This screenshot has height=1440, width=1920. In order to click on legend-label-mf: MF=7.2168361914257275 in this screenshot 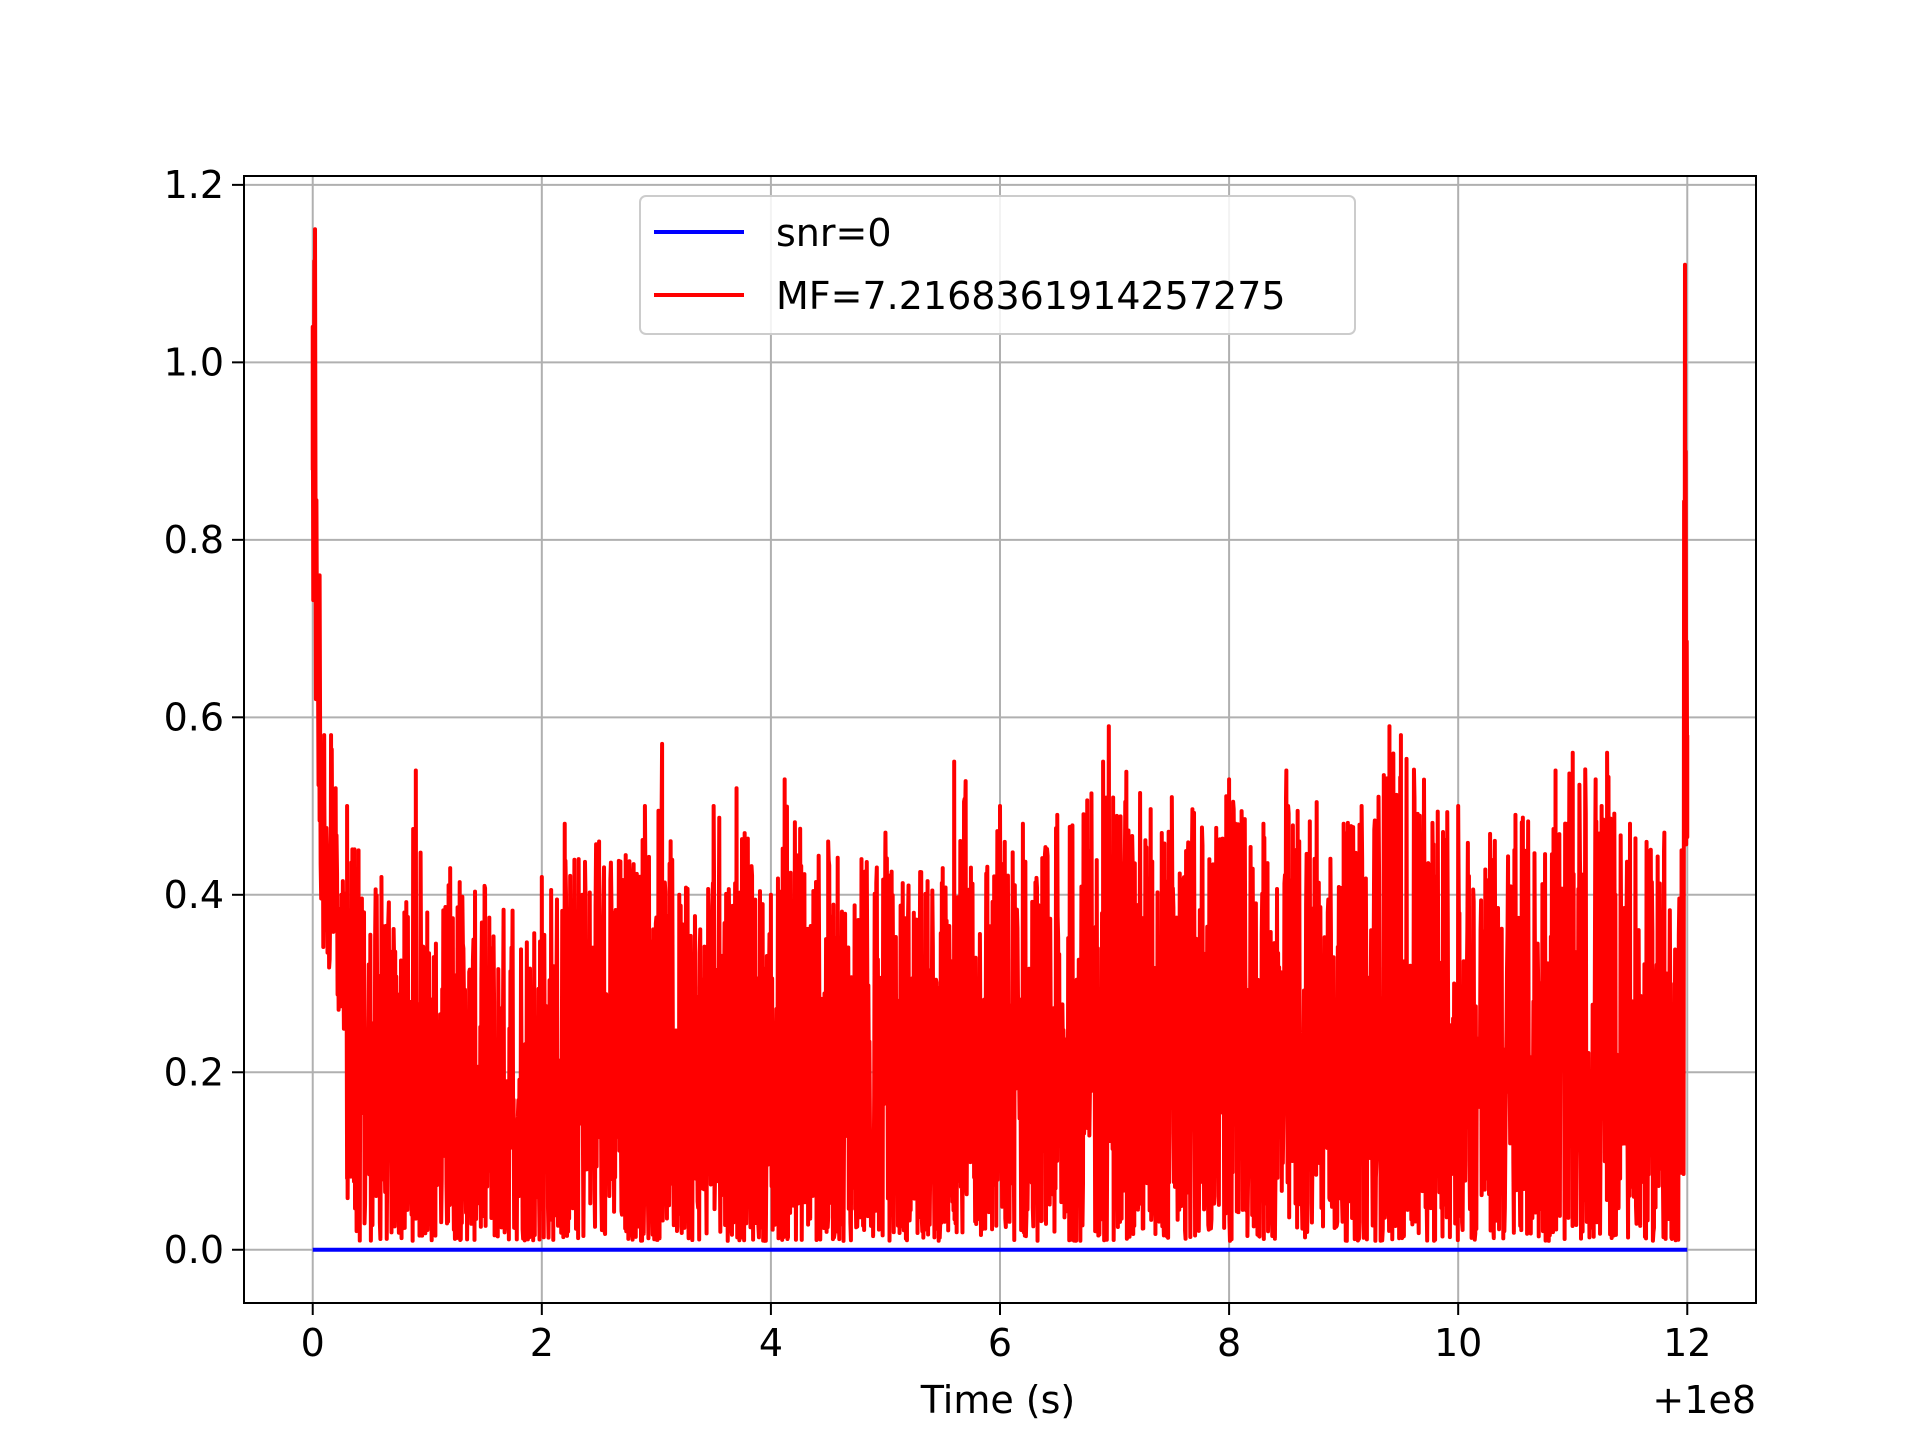, I will do `click(1031, 296)`.